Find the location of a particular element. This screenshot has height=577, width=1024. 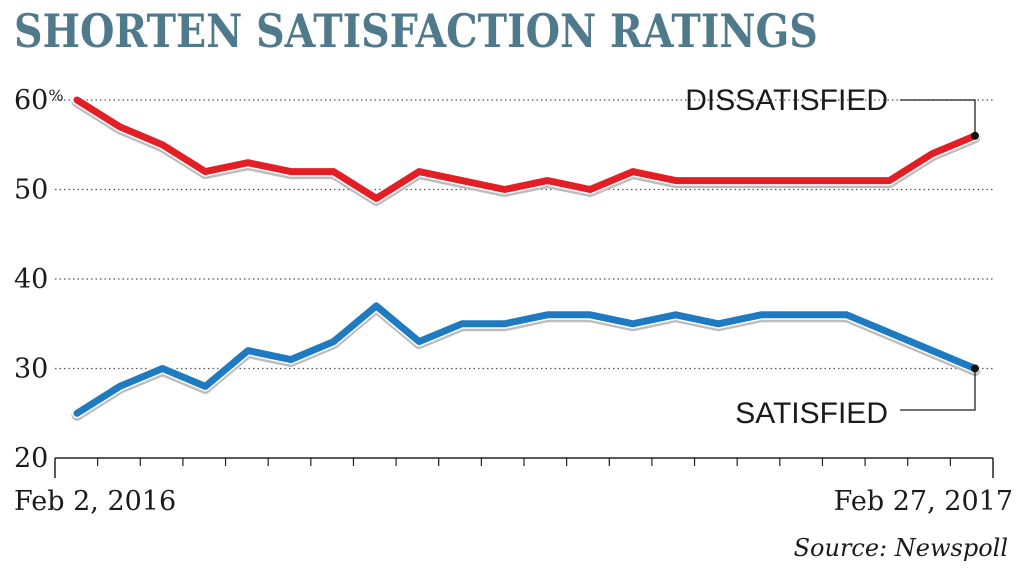

series-label-satisfied: SATISFIED is located at coordinates (811, 413).